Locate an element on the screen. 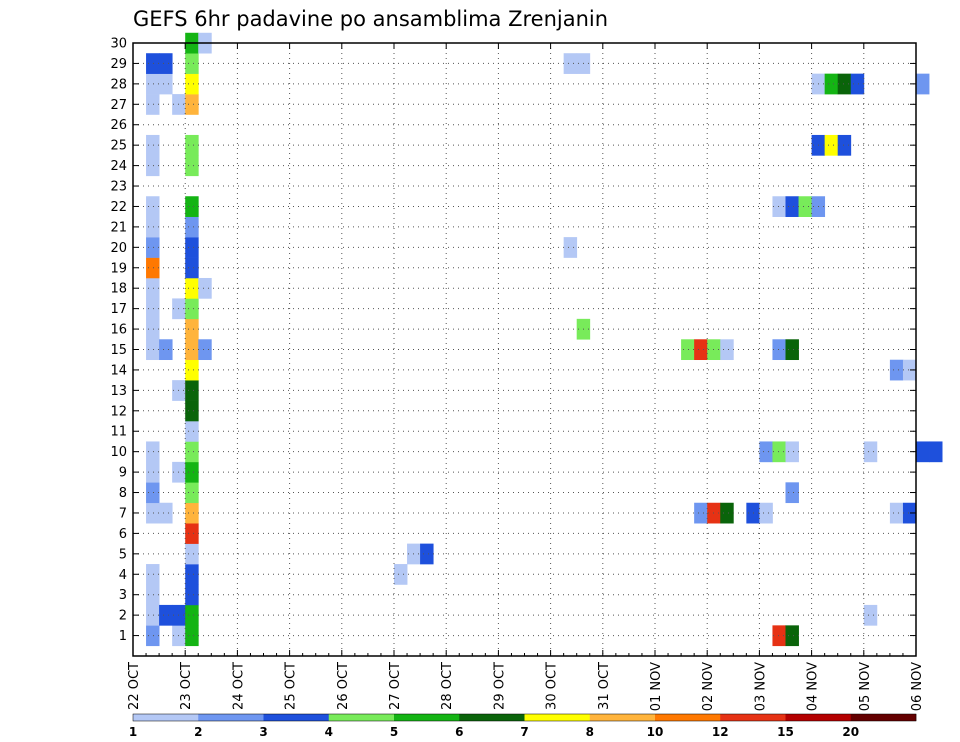  x-tick-label: 04 NOV is located at coordinates (813, 686).